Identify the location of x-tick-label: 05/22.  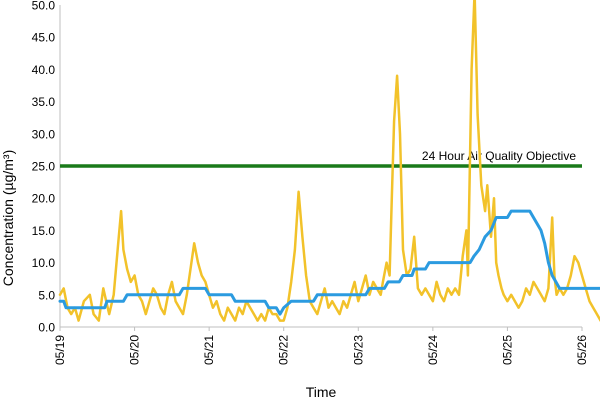
(284, 350).